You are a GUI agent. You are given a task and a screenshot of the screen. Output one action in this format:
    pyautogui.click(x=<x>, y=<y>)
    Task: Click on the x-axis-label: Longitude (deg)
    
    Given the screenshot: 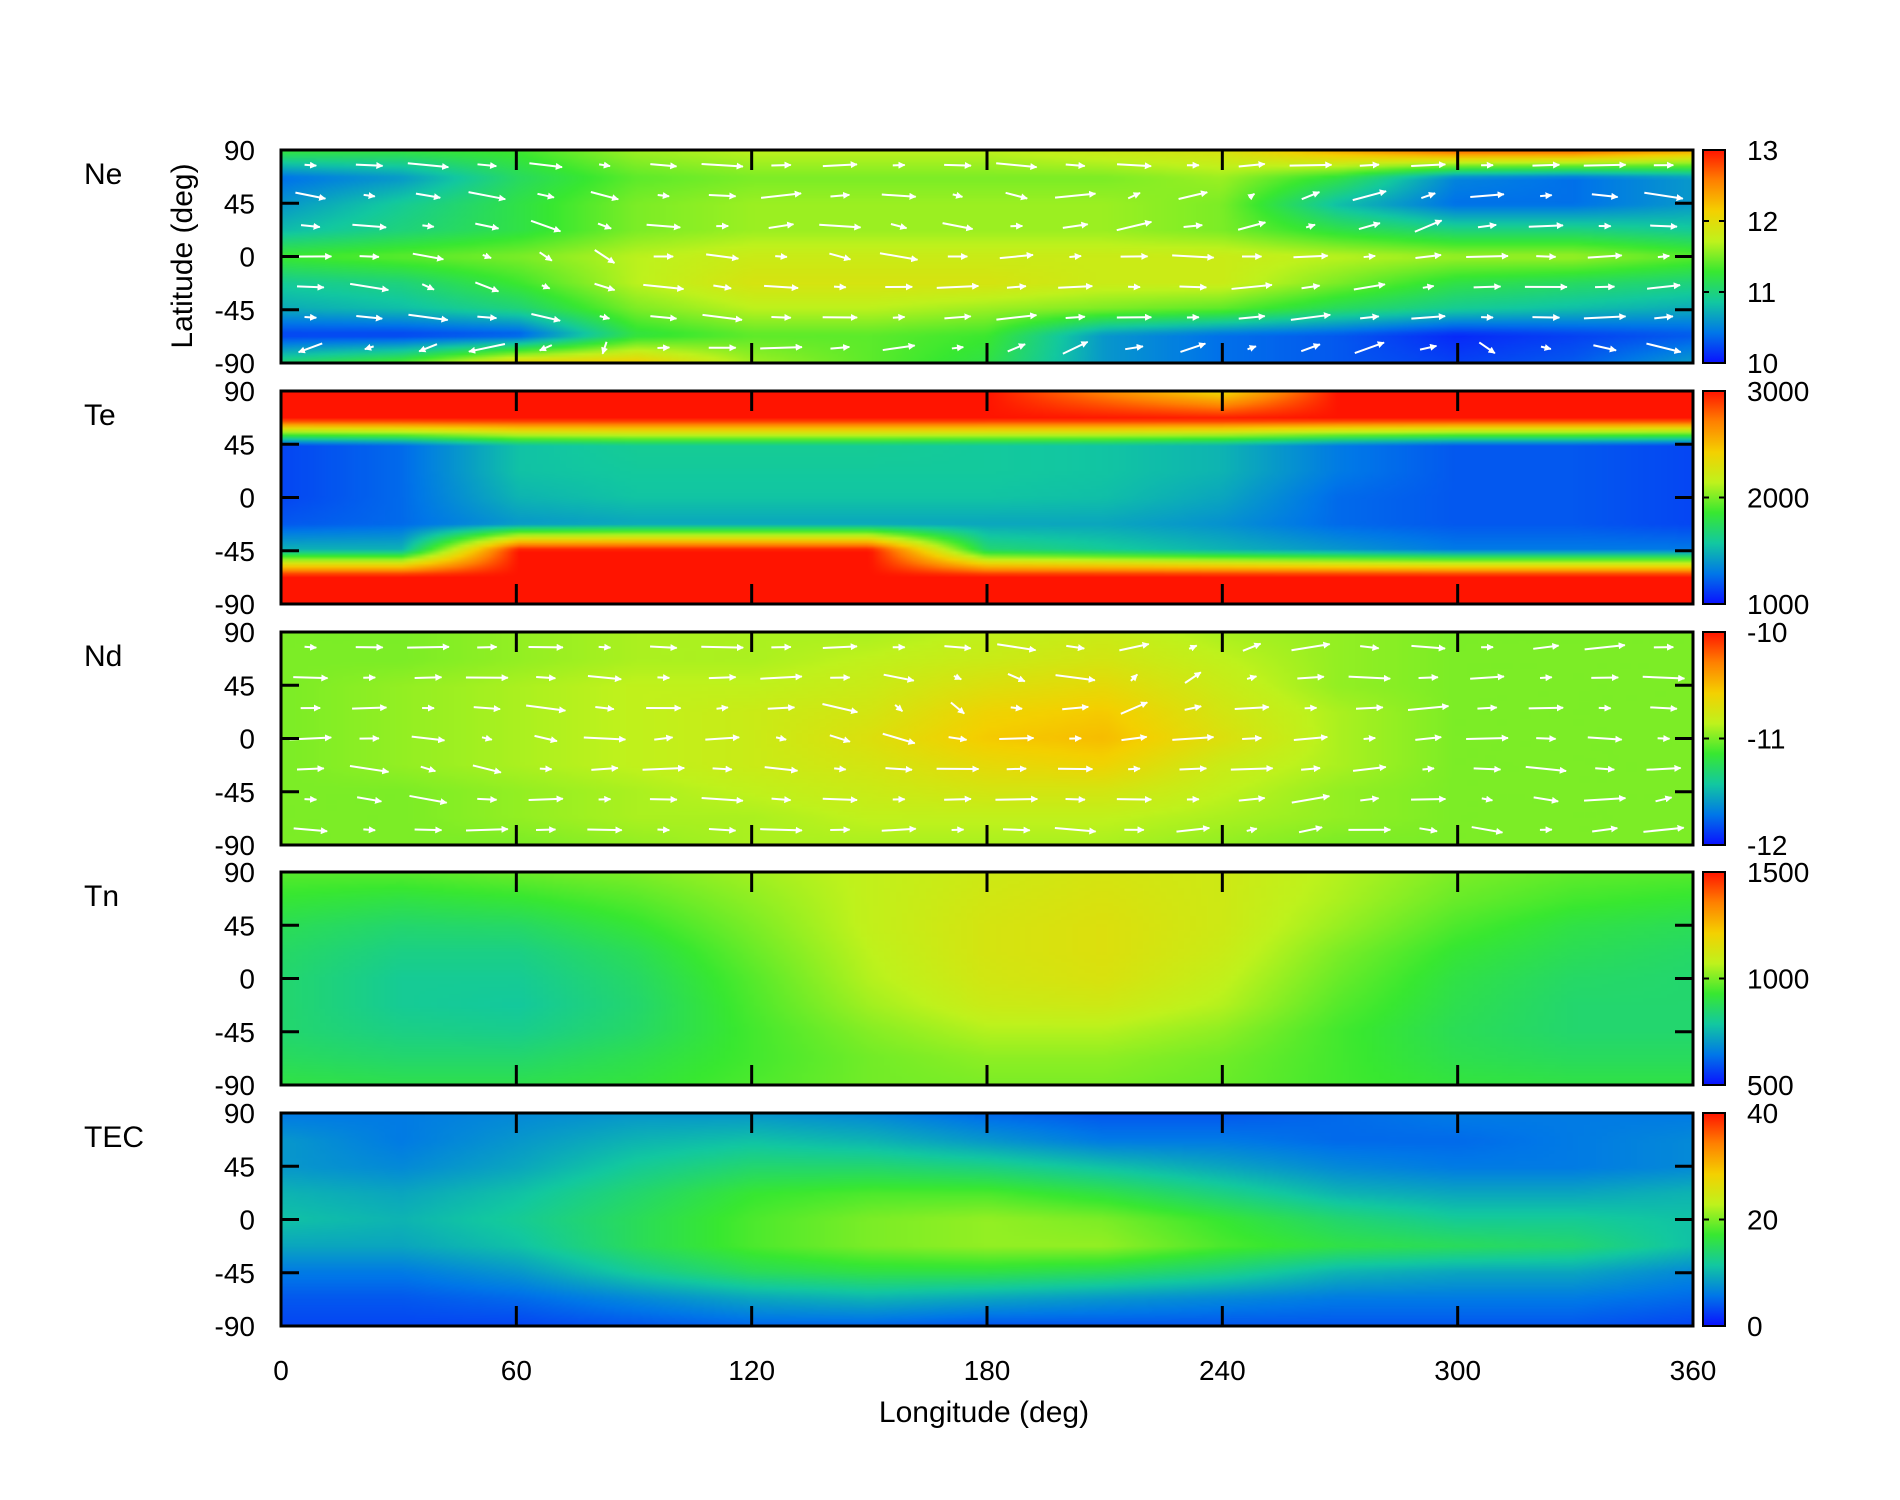 What is the action you would take?
    pyautogui.click(x=984, y=1412)
    